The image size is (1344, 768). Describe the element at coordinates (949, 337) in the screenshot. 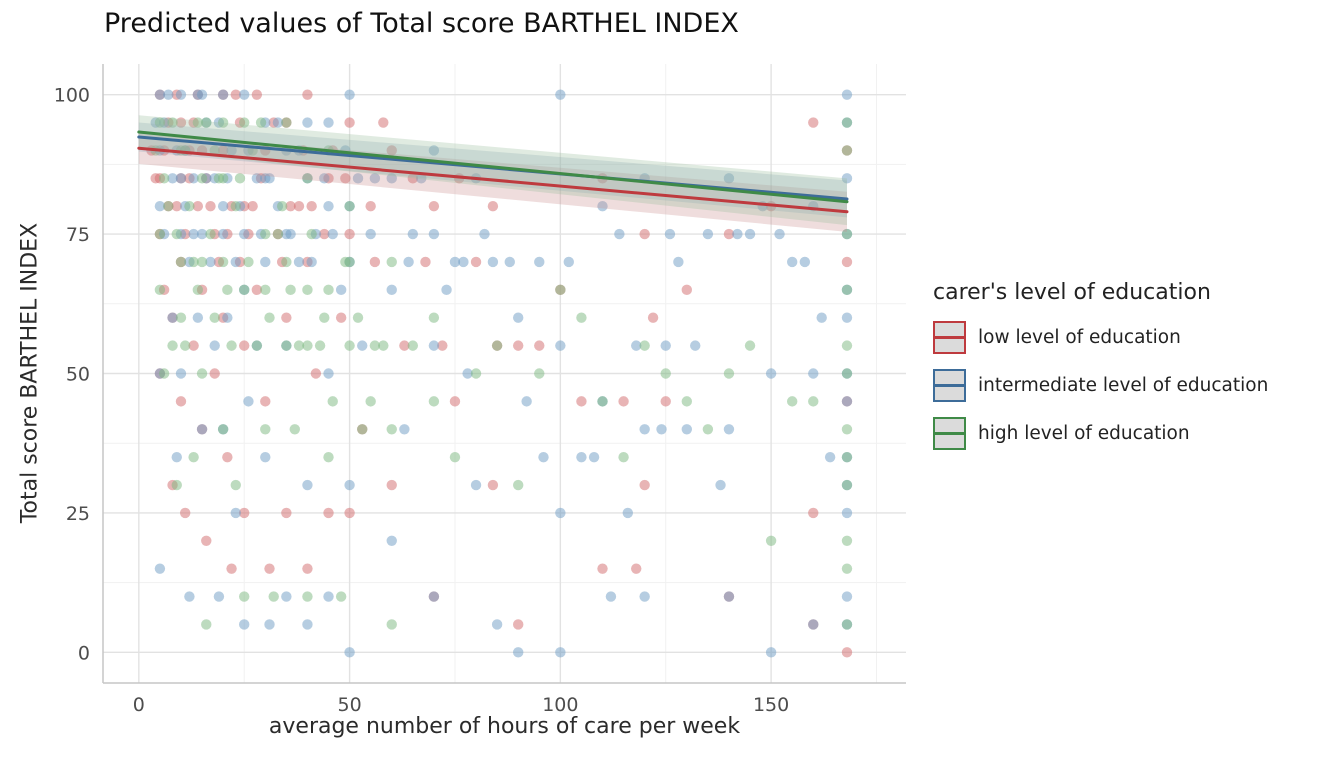

I see `legend-key-low-icon` at that location.